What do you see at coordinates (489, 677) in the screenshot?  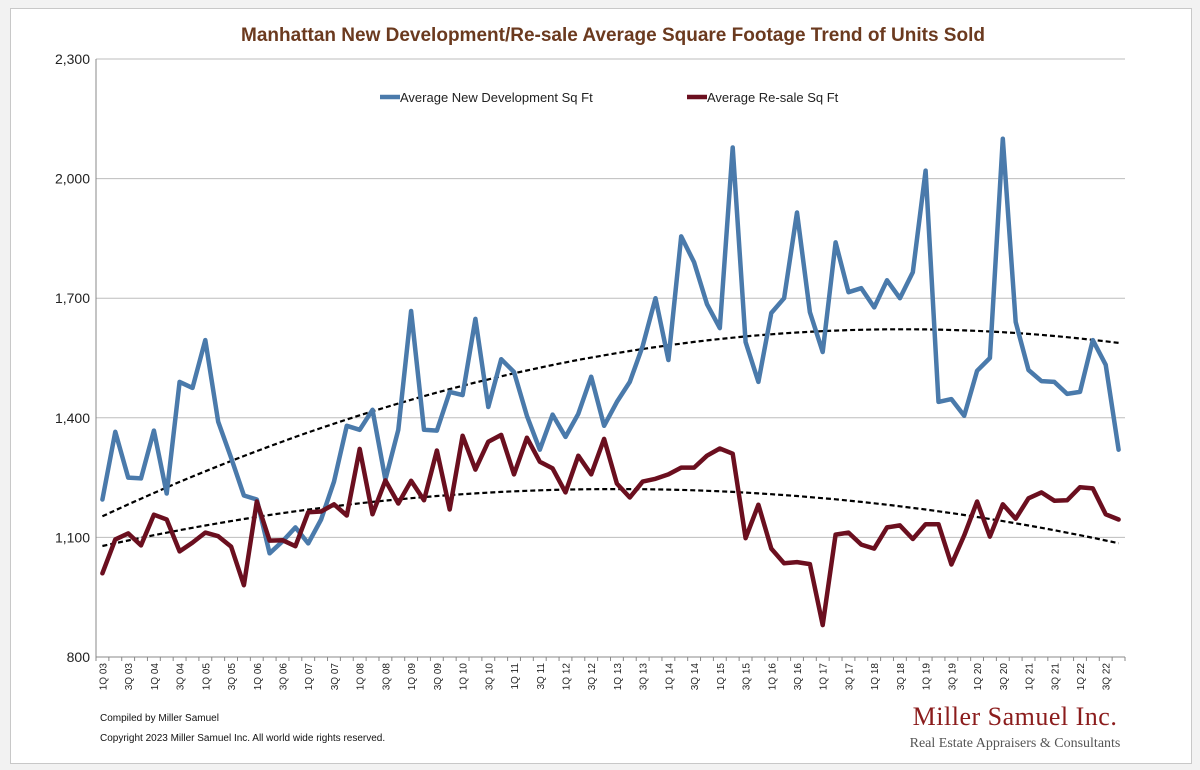 I see `x-tick-label: 3Q 10` at bounding box center [489, 677].